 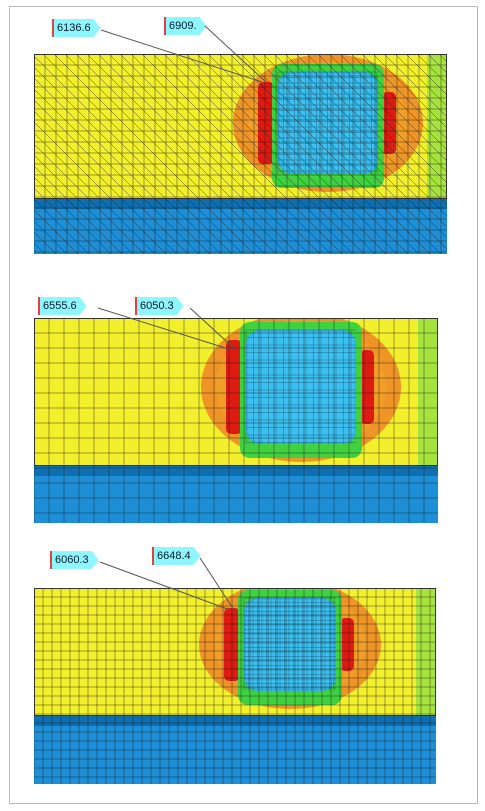 I want to click on callout-label-3a: 6060.3, so click(x=74, y=560).